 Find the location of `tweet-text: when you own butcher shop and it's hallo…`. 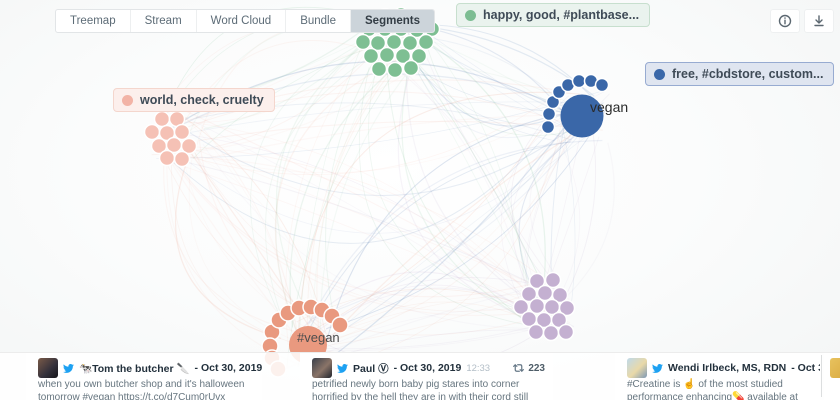

tweet-text: when you own butcher shop and it's hallo… is located at coordinates (141, 389).